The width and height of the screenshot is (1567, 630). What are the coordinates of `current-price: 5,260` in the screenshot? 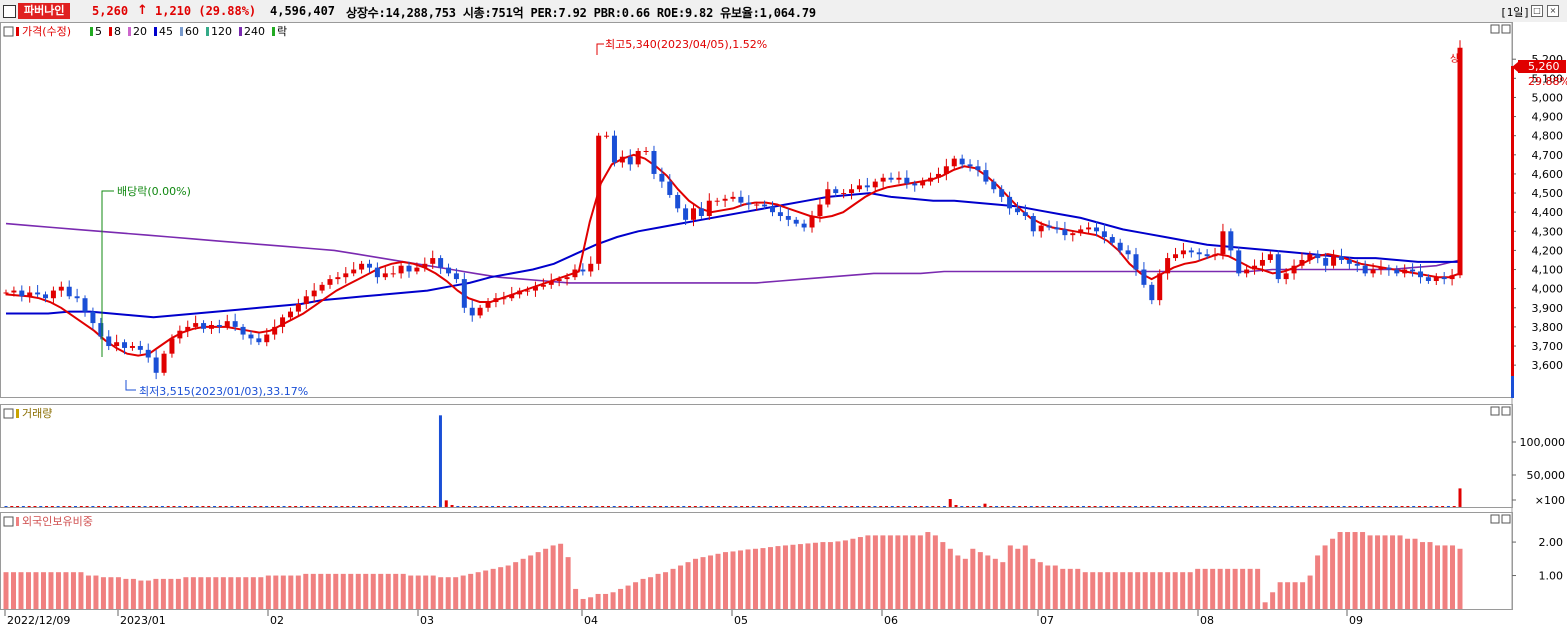 It's located at (110, 11).